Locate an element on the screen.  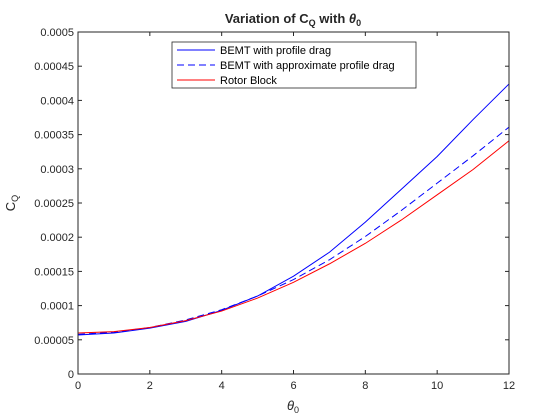
legend-label-1: BEMT with profile drag is located at coordinates (275, 51).